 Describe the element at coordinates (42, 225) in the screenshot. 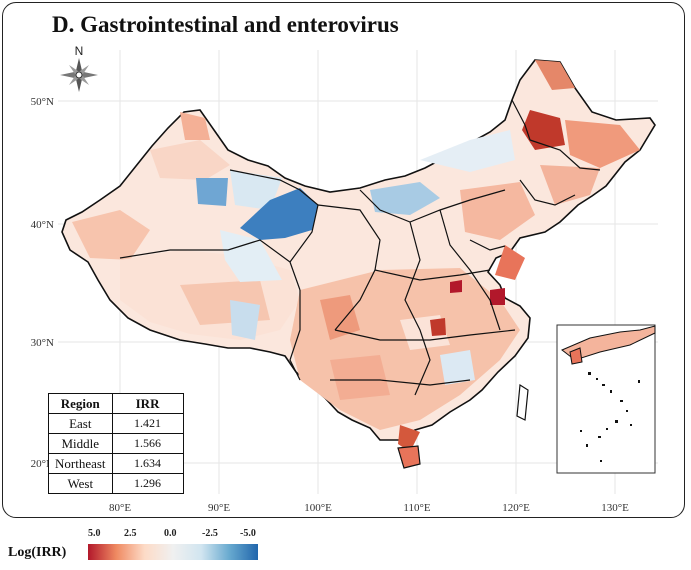

I see `y-tick-label: 40°N` at that location.